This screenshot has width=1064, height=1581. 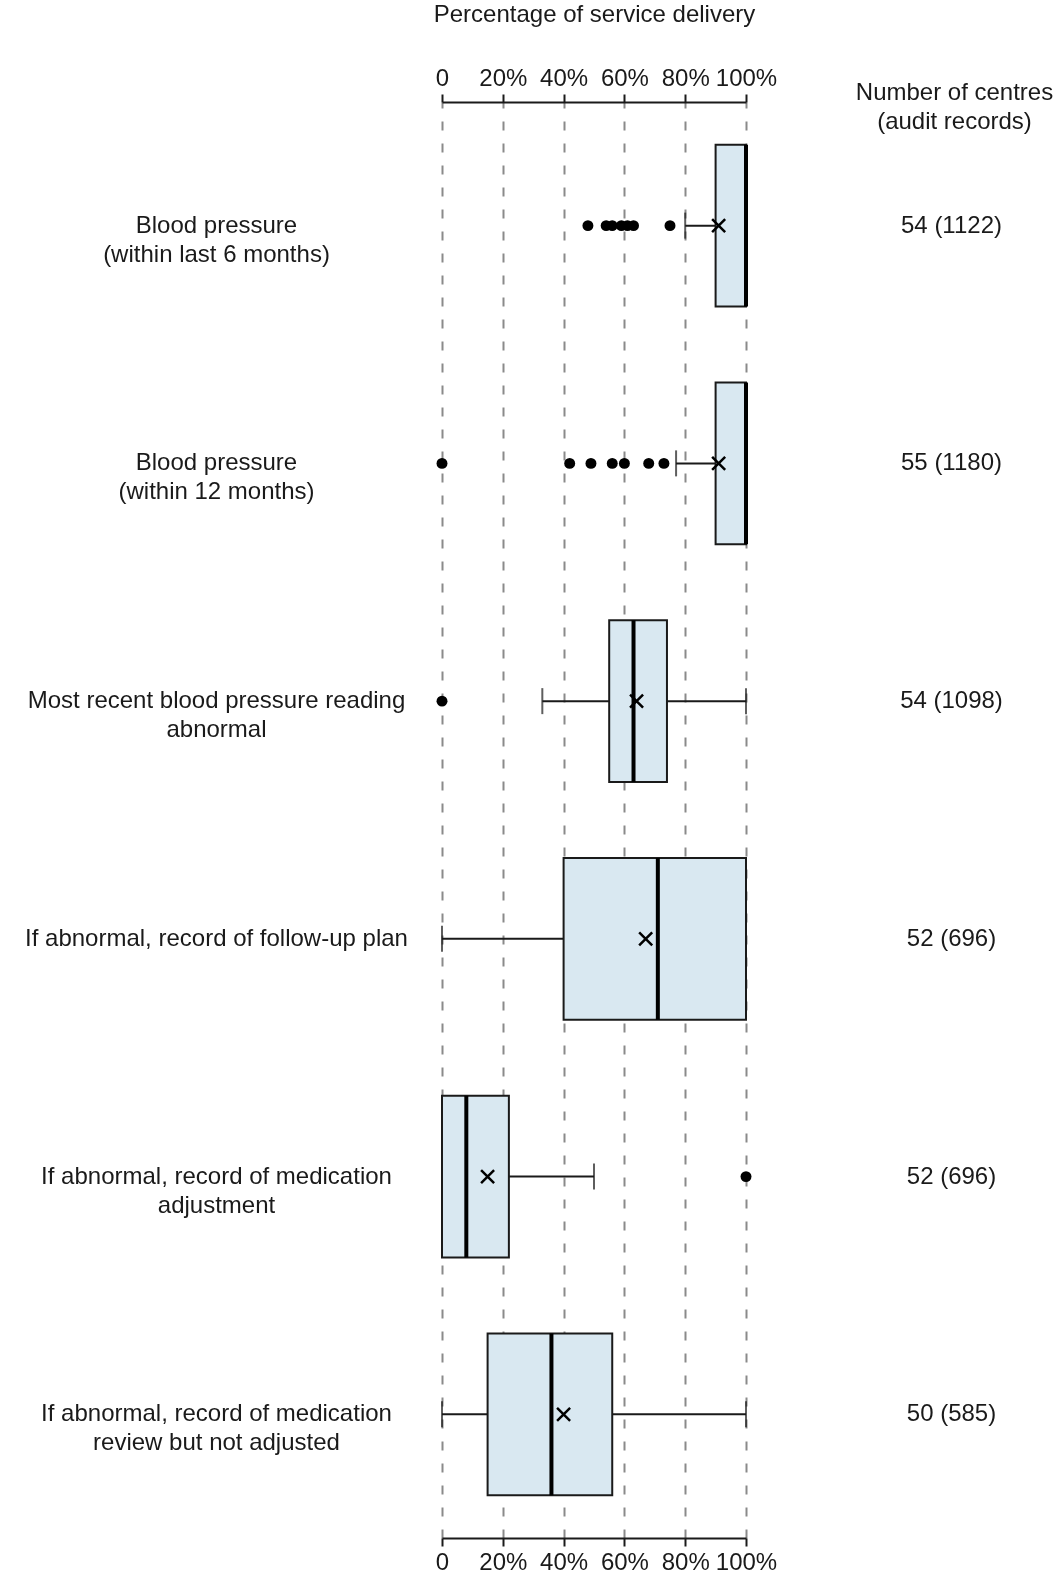 What do you see at coordinates (951, 462) in the screenshot?
I see `y2-tick-label: 55 (1180)` at bounding box center [951, 462].